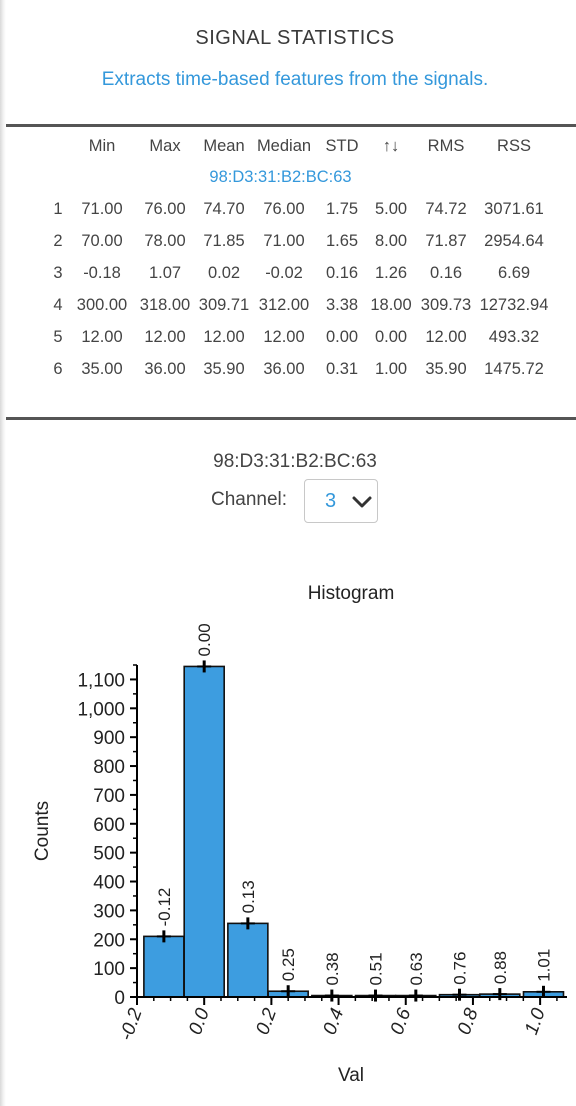  Describe the element at coordinates (332, 968) in the screenshot. I see `bar-value-label: 0.38` at that location.